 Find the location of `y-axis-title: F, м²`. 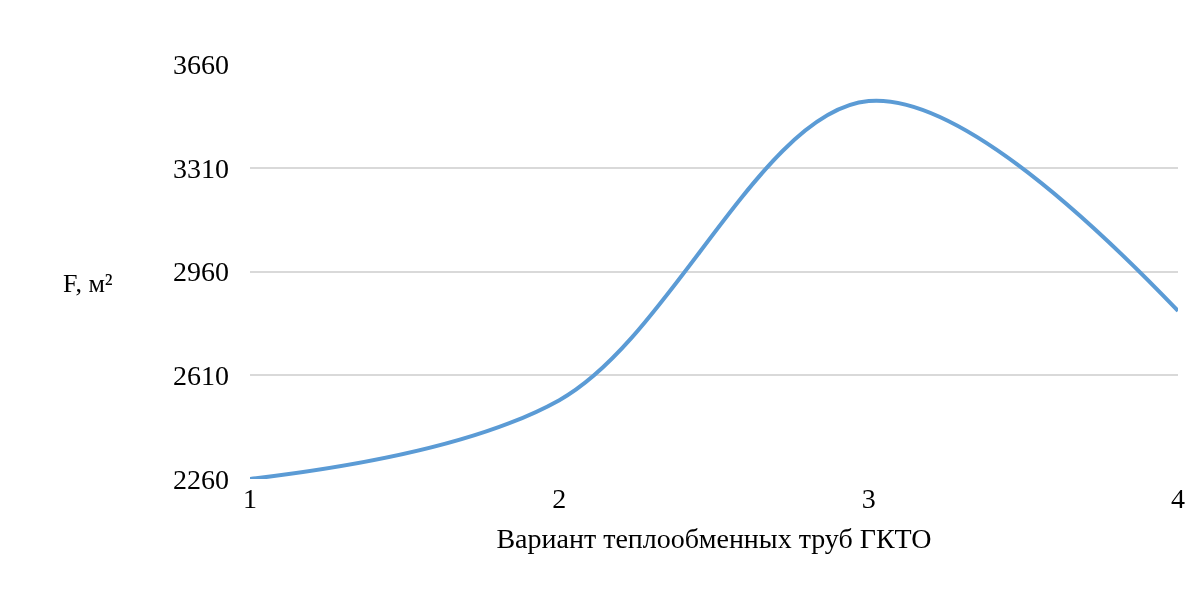

y-axis-title: F, м² is located at coordinates (88, 283).